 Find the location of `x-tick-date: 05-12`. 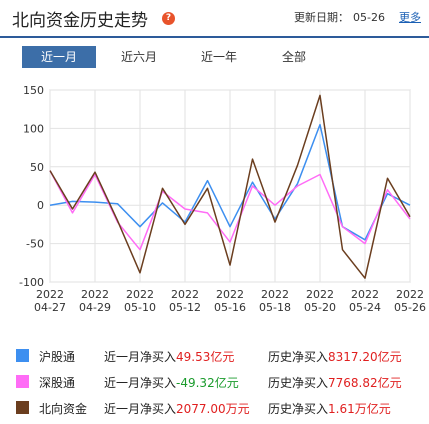

x-tick-date: 05-12 is located at coordinates (185, 307).